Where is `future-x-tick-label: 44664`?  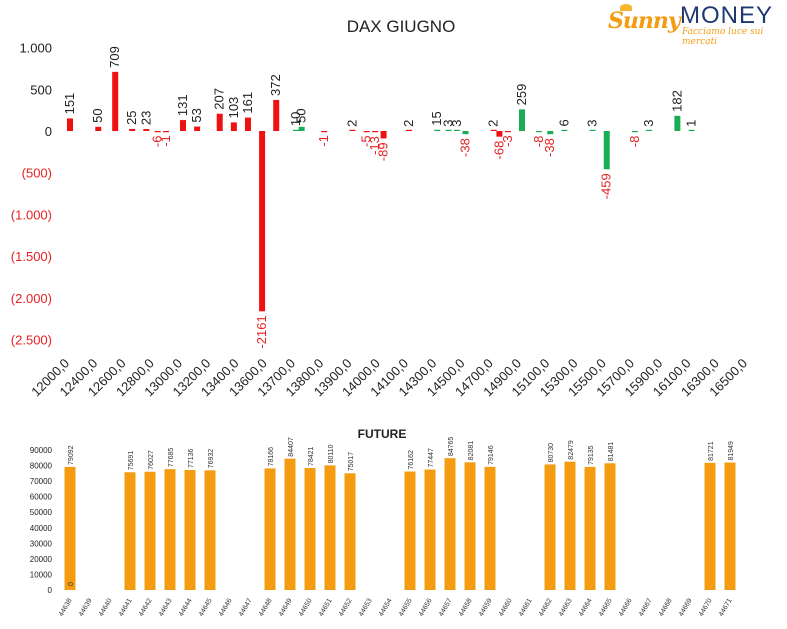
future-x-tick-label: 44664 is located at coordinates (586, 607).